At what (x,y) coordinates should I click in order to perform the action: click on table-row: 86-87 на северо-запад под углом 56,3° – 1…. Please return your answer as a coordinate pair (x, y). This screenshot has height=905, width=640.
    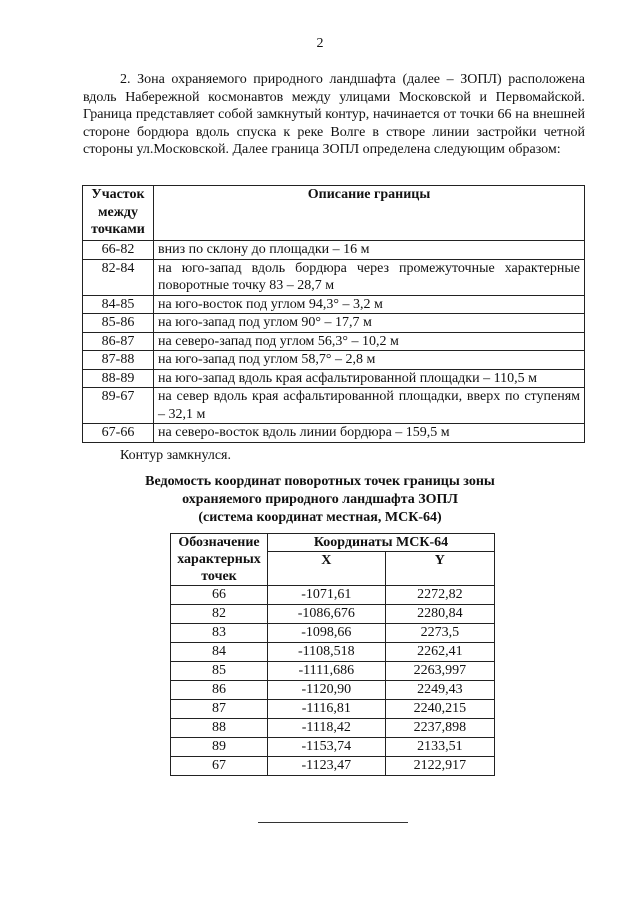
    Looking at the image, I should click on (333, 341).